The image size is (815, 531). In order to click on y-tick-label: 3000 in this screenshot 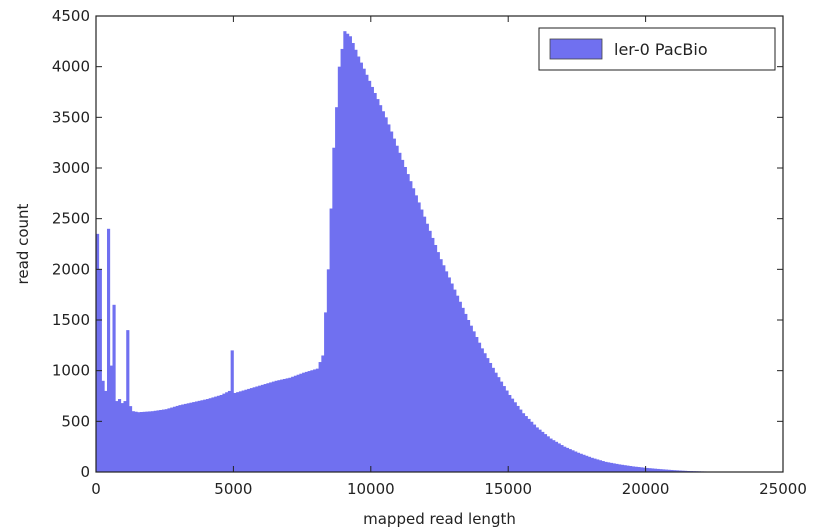, I will do `click(71, 168)`.